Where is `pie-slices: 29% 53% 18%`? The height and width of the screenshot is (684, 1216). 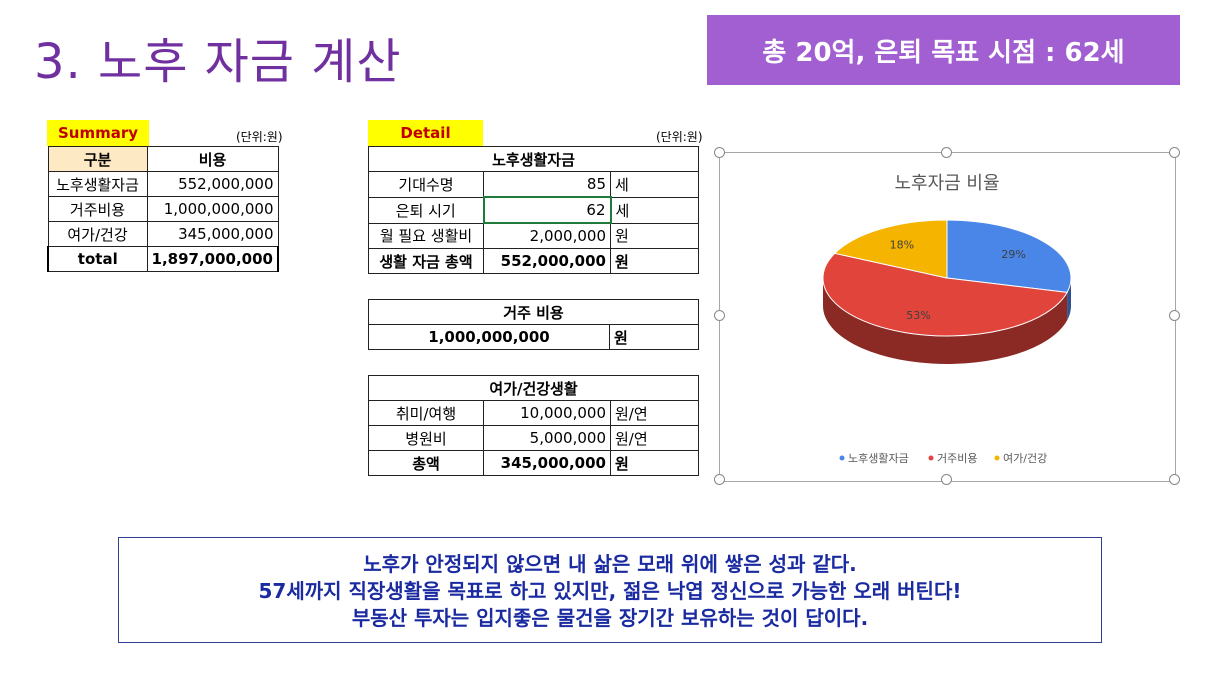
pie-slices: 29% 53% 18% is located at coordinates (947, 291).